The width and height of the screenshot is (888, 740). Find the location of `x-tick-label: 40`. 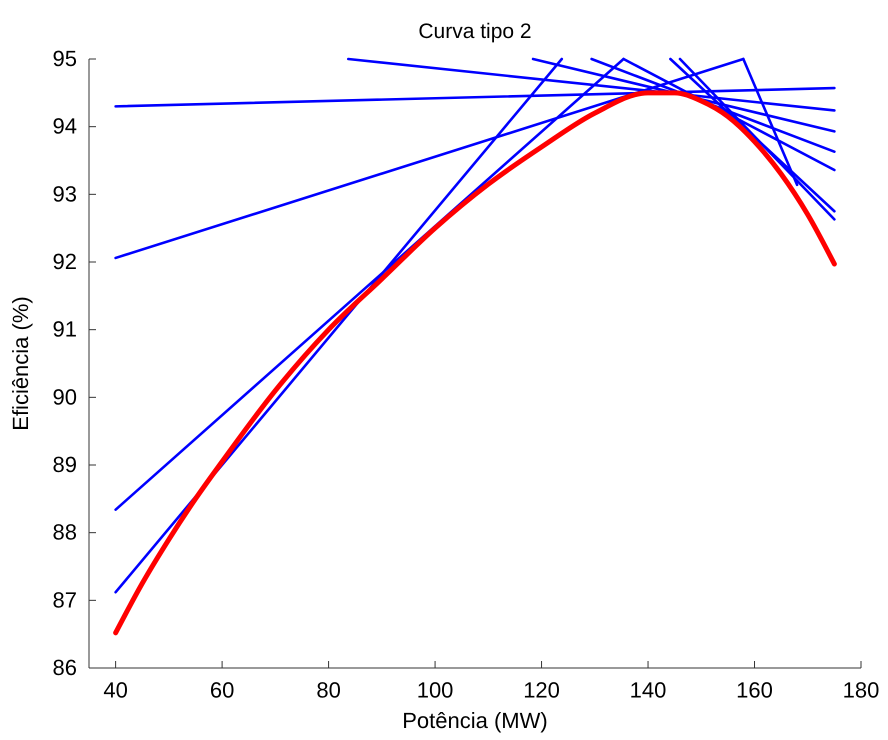

x-tick-label: 40 is located at coordinates (115, 690).